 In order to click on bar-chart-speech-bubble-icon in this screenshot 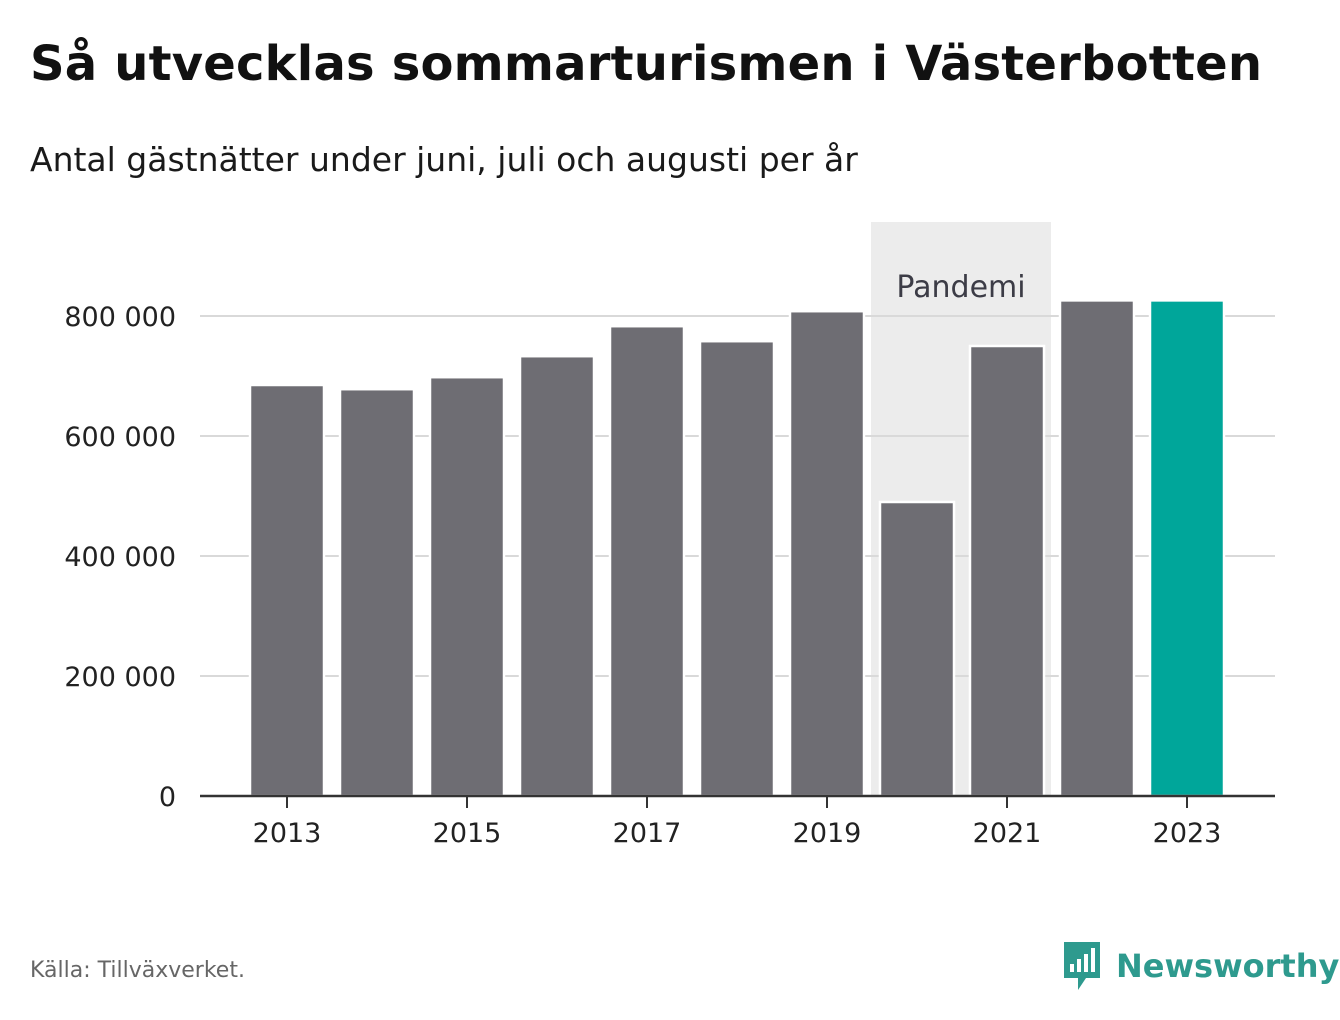, I will do `click(1082, 966)`.